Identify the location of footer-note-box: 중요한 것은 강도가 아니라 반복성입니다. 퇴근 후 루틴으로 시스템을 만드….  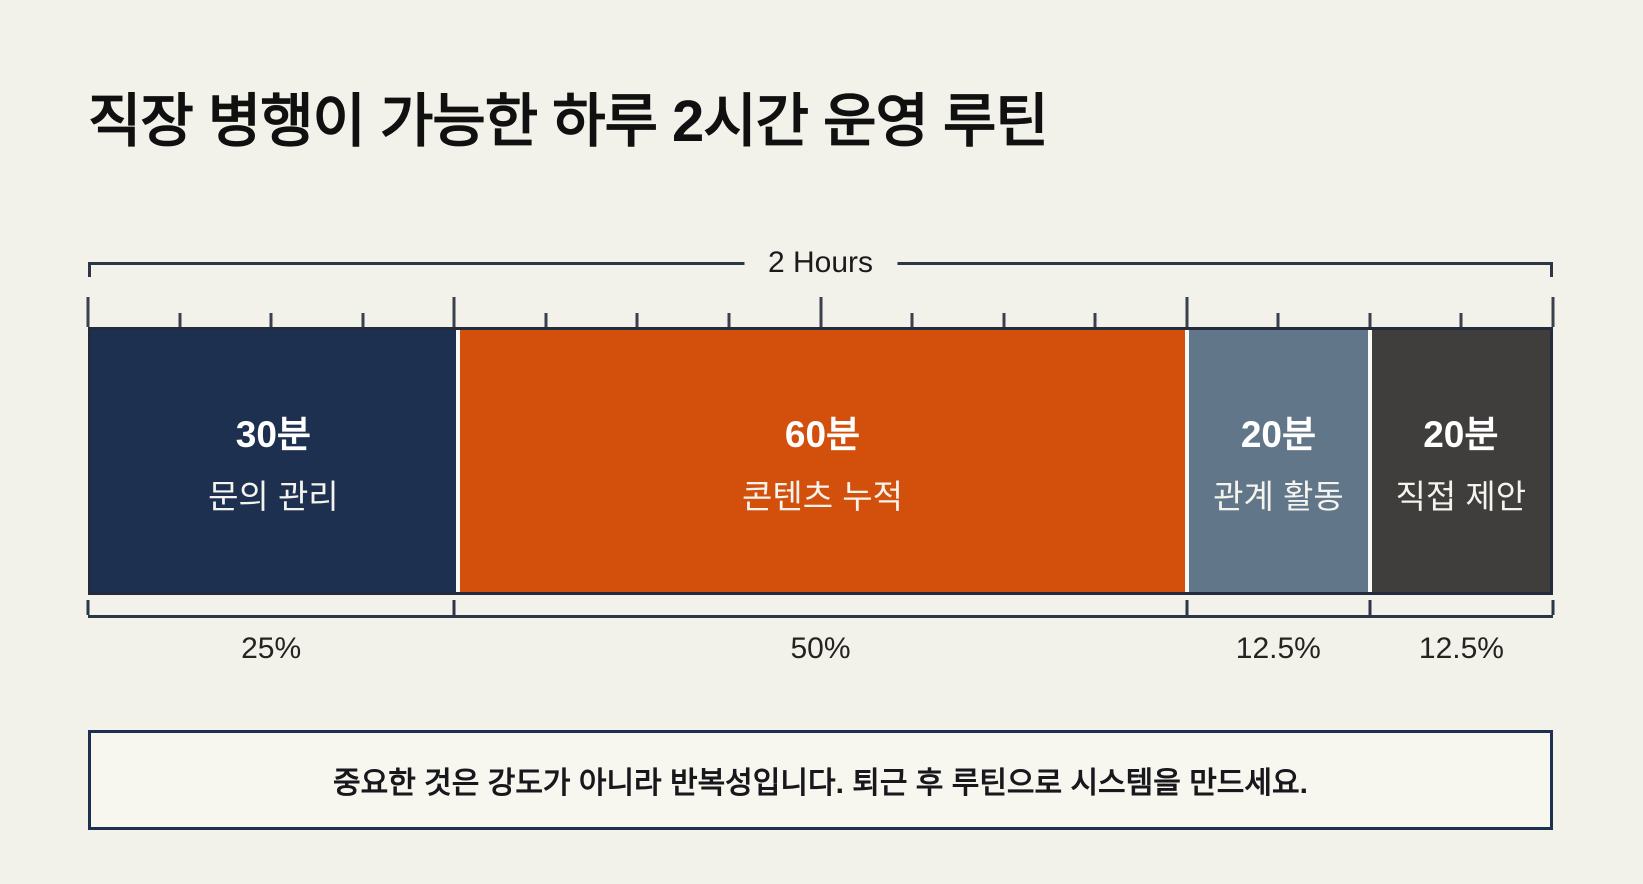
(820, 780).